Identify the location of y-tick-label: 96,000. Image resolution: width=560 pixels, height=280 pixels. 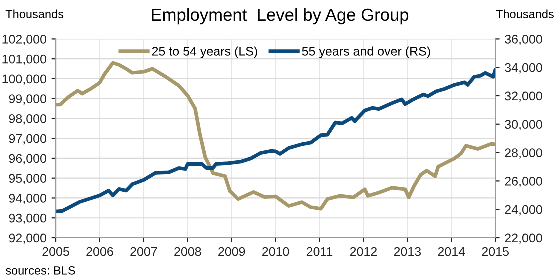
(27, 159).